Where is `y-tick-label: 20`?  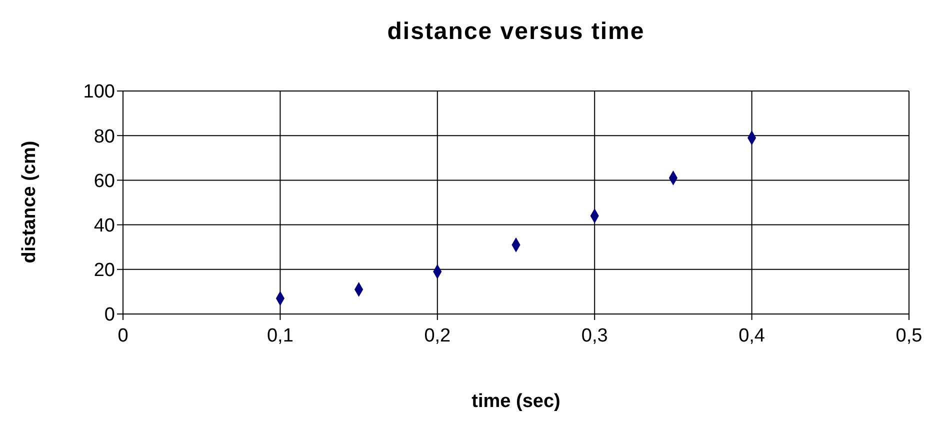
y-tick-label: 20 is located at coordinates (104, 271).